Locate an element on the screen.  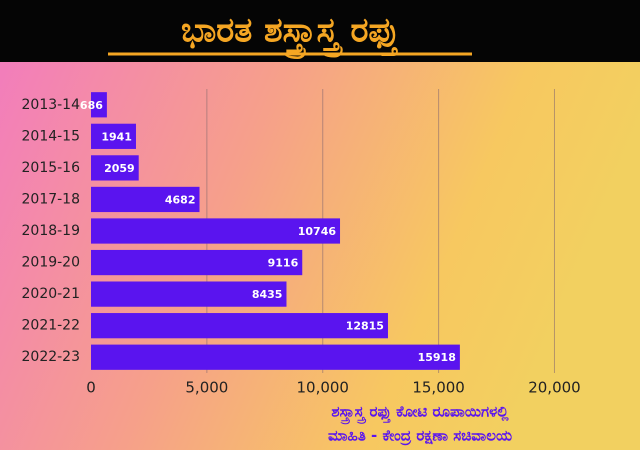
value-label: 9116 is located at coordinates (283, 263).